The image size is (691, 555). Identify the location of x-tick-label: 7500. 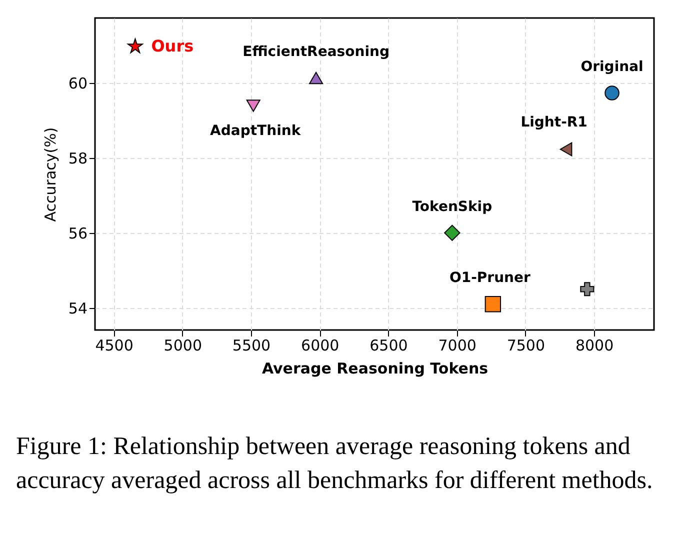
(526, 345).